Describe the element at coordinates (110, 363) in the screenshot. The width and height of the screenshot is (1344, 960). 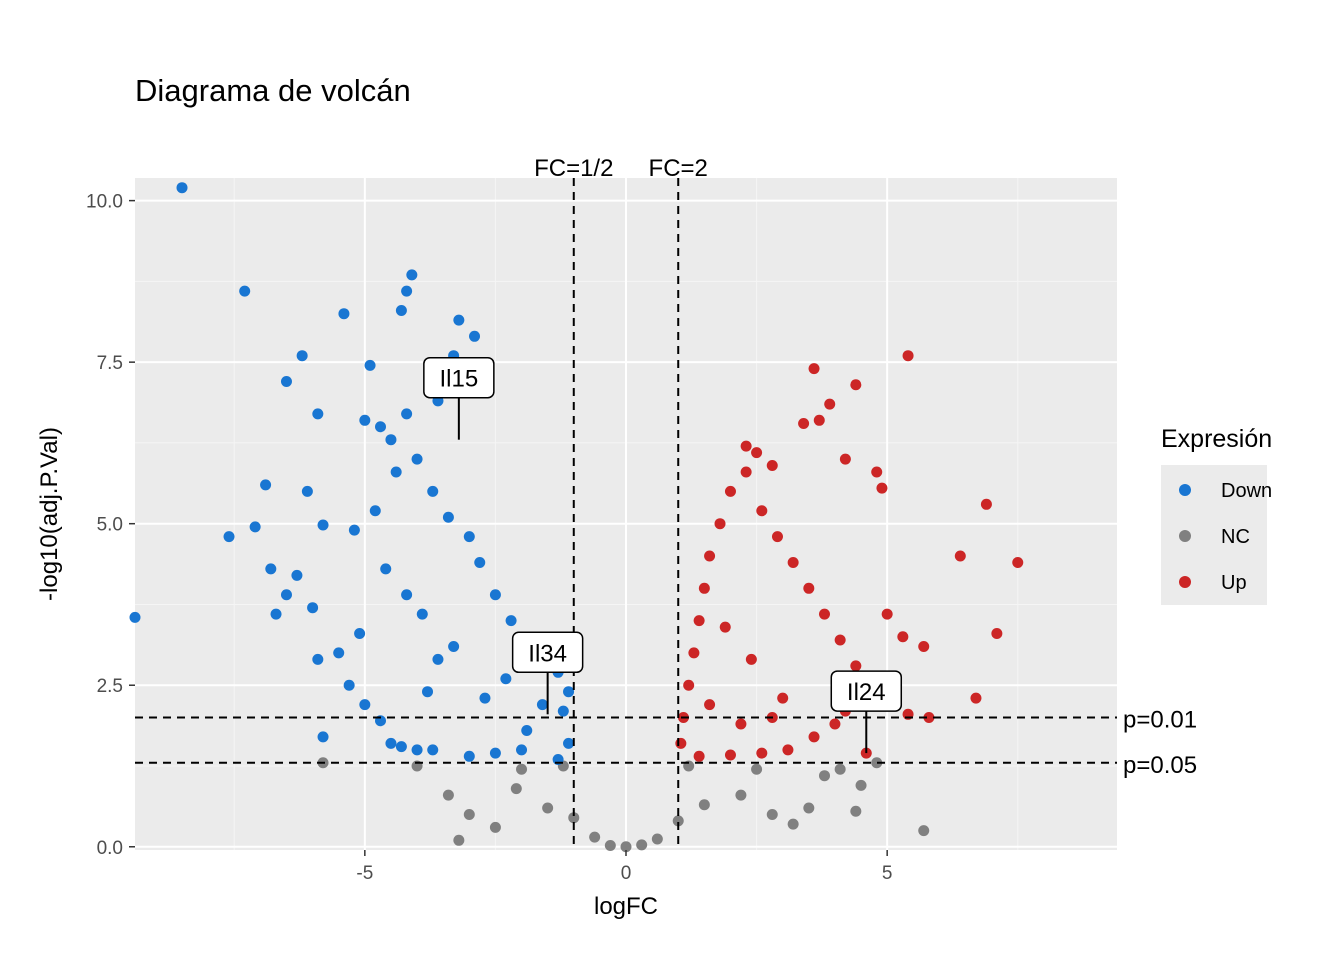
I see `y-tick-label: 7.5` at that location.